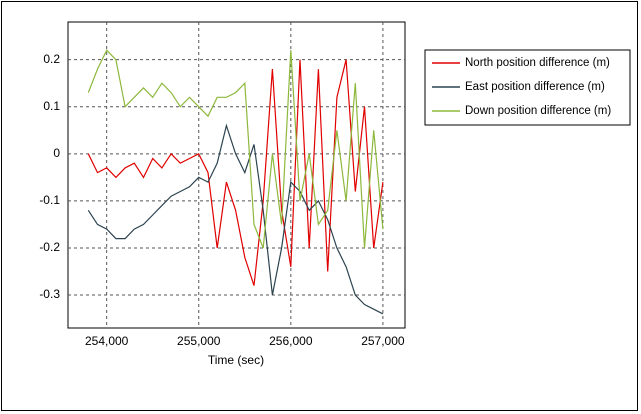 The height and width of the screenshot is (414, 641). I want to click on x-tick-label: 255,000, so click(199, 341).